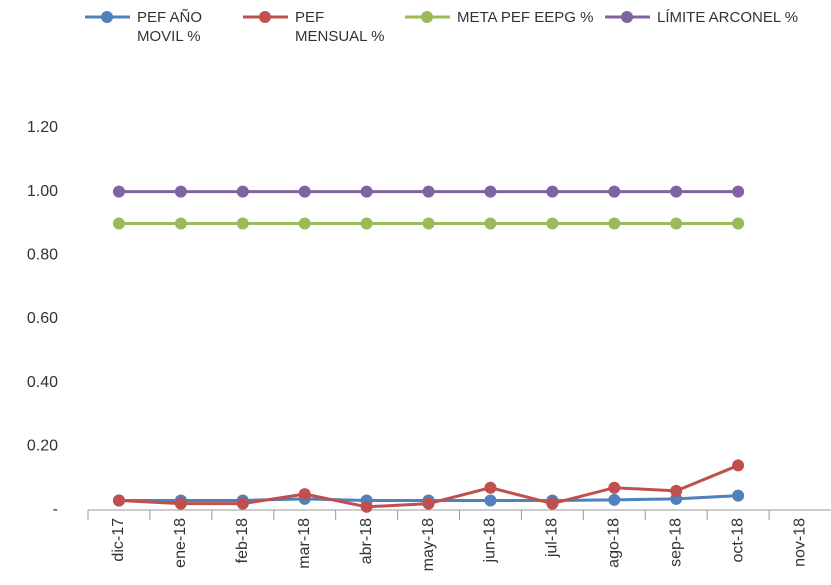 This screenshot has height=585, width=831. I want to click on x-tick-label: oct-18, so click(737, 540).